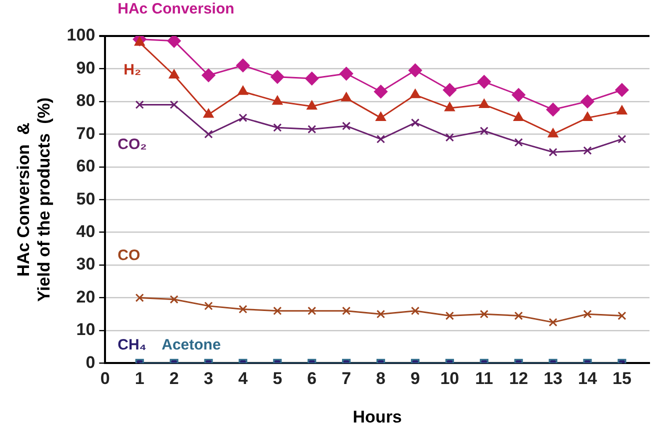  Describe the element at coordinates (86, 296) in the screenshot. I see `y-tick-label: 20` at that location.